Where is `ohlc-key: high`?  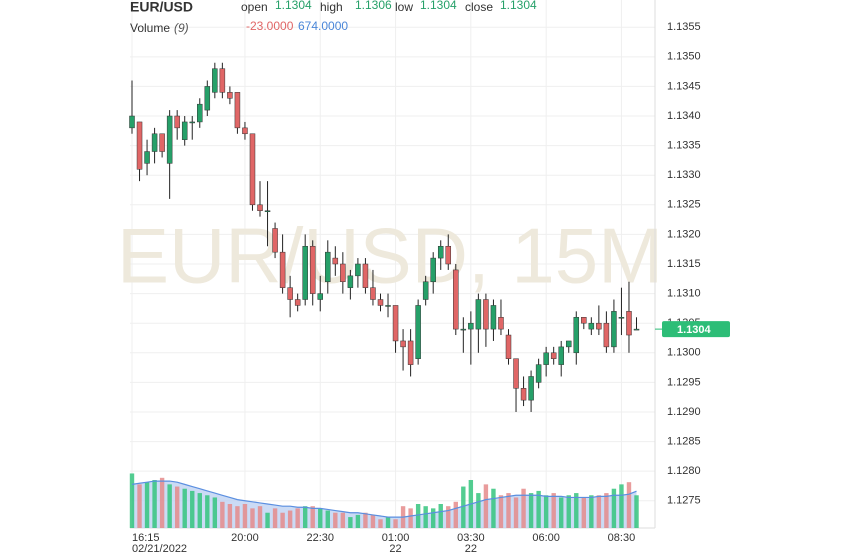 ohlc-key: high is located at coordinates (331, 7).